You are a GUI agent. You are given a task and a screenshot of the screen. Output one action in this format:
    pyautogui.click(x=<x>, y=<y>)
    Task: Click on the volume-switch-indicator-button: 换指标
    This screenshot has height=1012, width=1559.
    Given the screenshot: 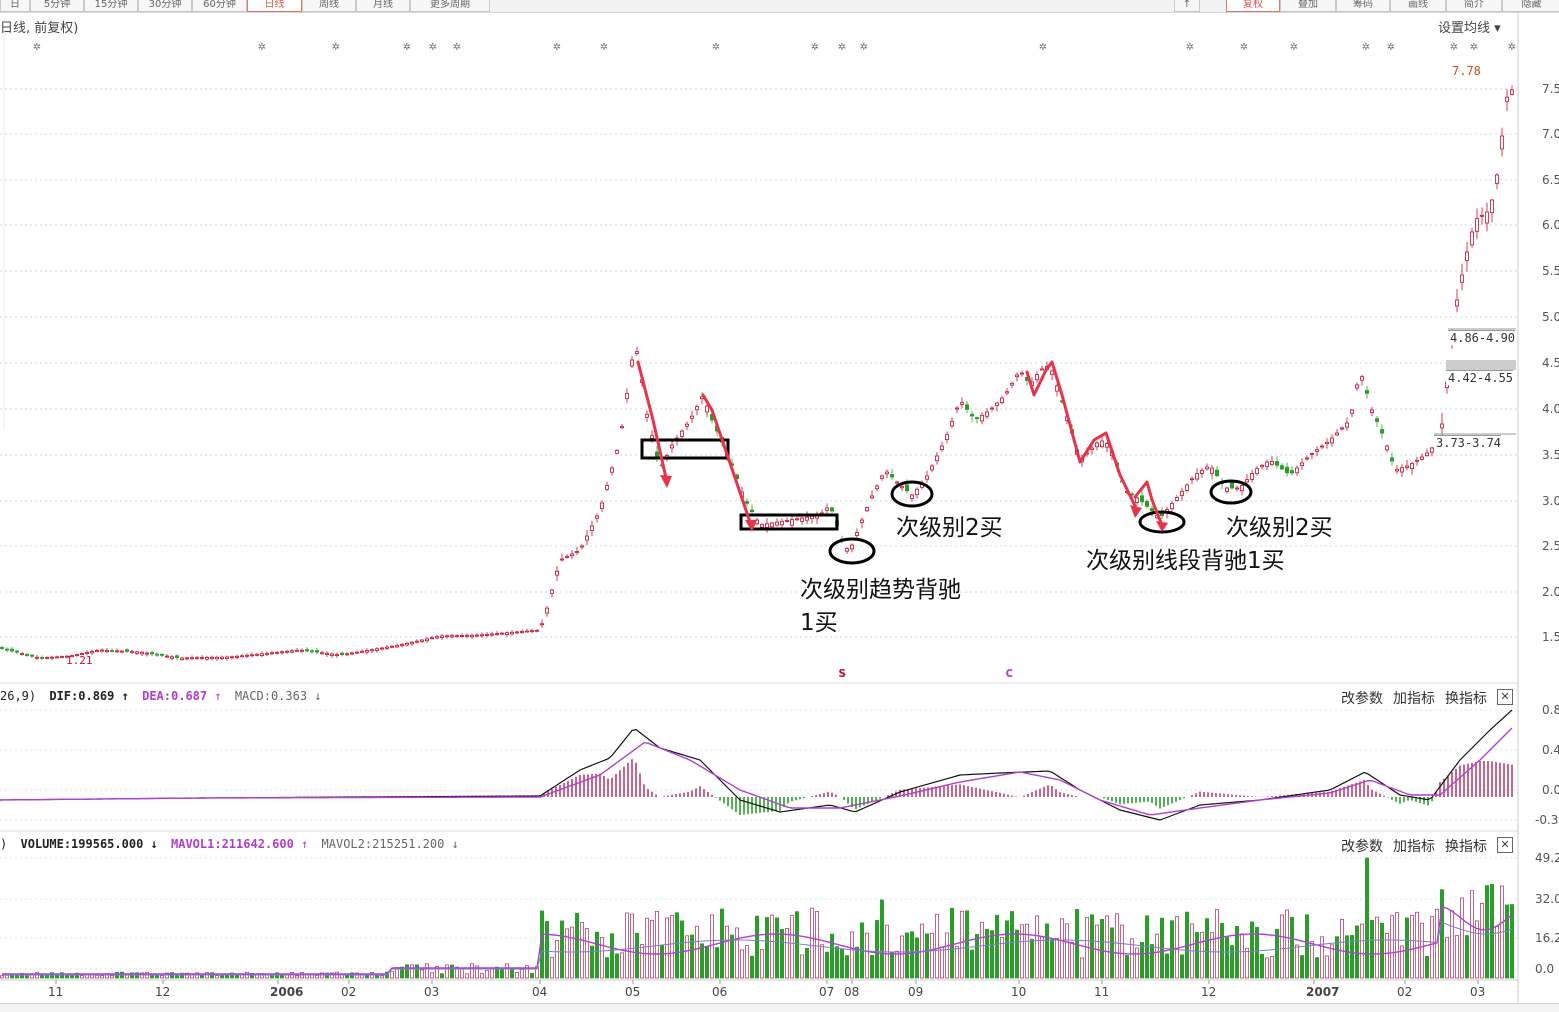 What is the action you would take?
    pyautogui.click(x=1466, y=847)
    